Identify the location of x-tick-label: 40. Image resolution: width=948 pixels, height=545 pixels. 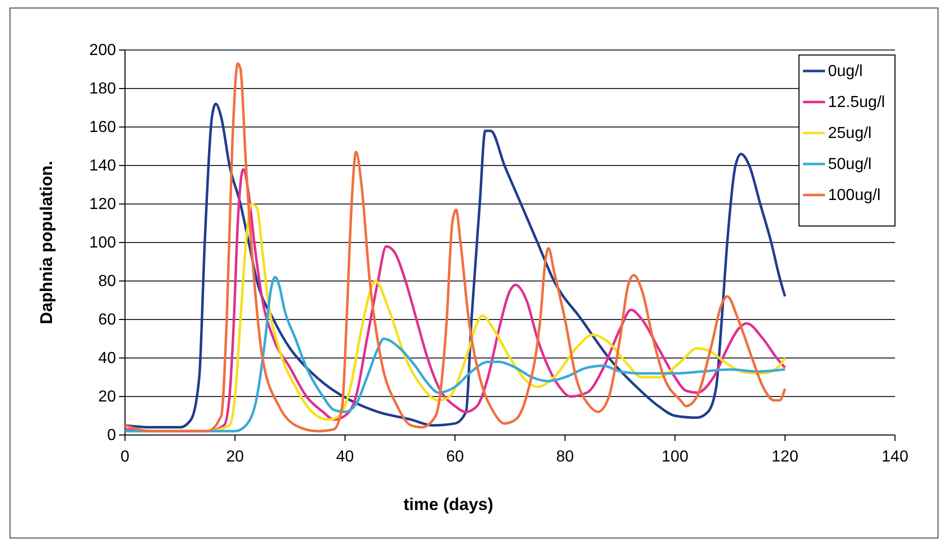
(345, 457).